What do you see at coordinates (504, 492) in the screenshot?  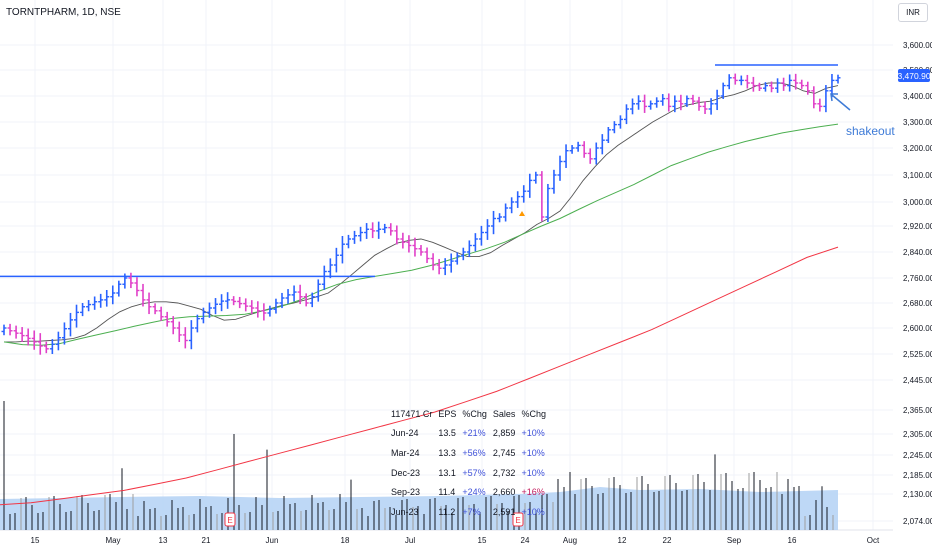 I see `sales-cell: 2,660` at bounding box center [504, 492].